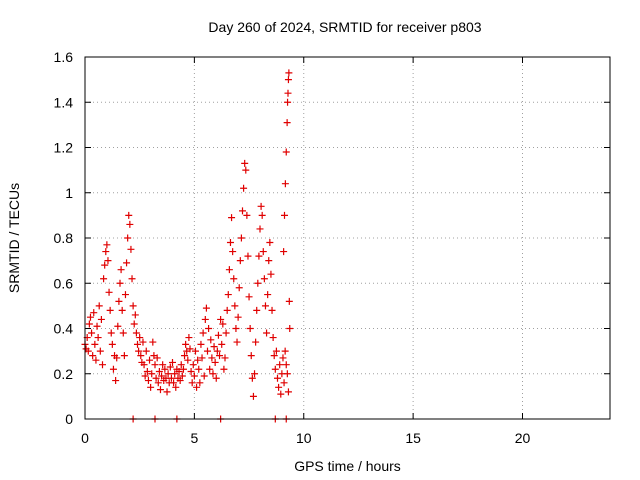  What do you see at coordinates (413, 438) in the screenshot?
I see `x-tick-label: 15` at bounding box center [413, 438].